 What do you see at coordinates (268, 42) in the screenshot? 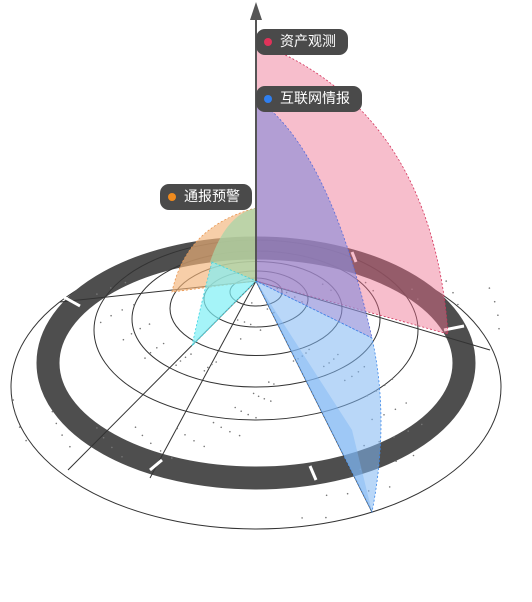
I see `legend-dot-assets` at bounding box center [268, 42].